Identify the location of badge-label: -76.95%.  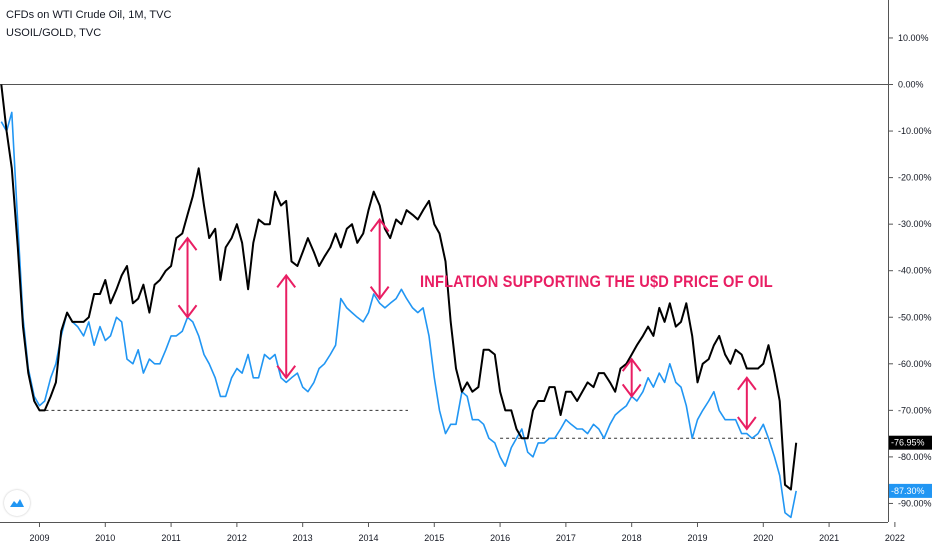
(908, 443).